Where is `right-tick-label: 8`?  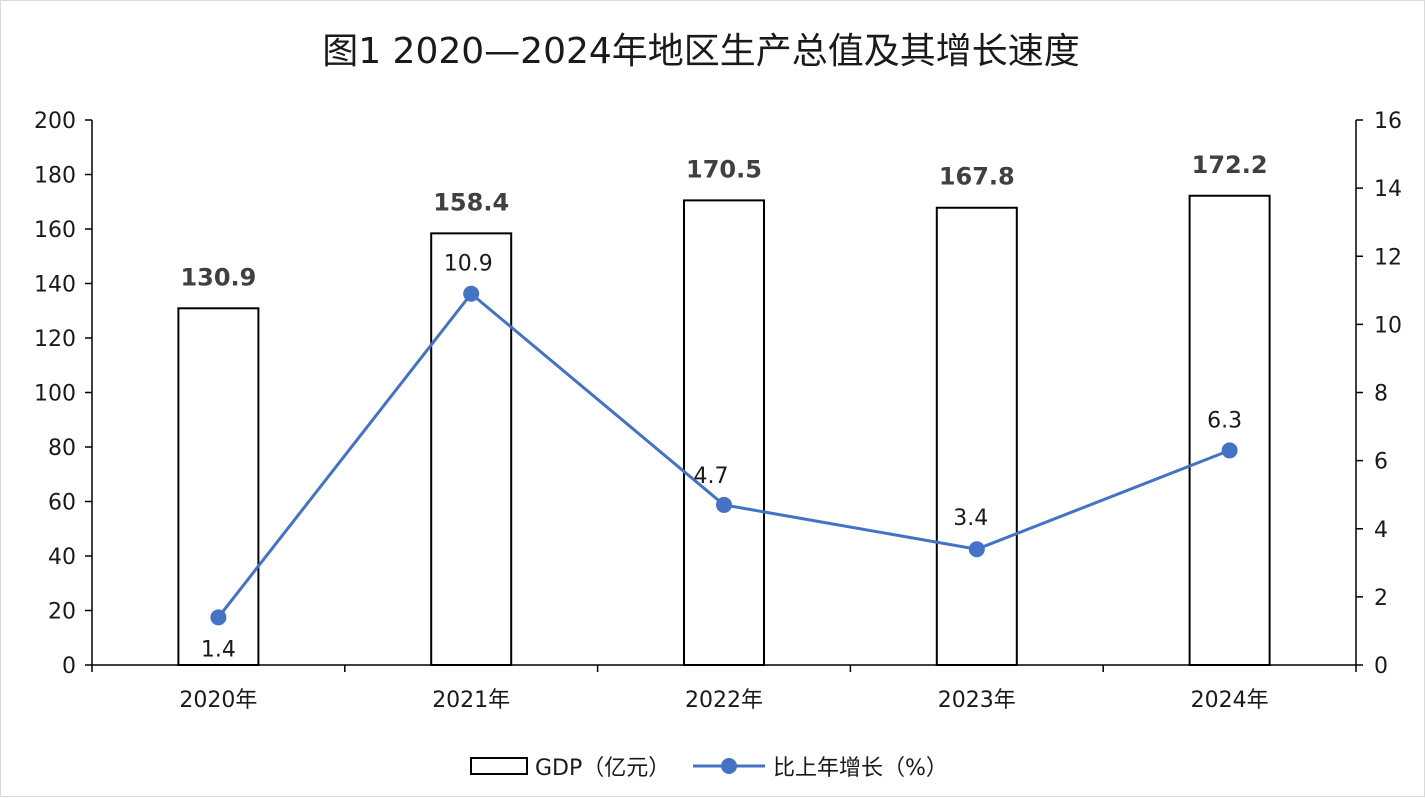 right-tick-label: 8 is located at coordinates (1381, 394).